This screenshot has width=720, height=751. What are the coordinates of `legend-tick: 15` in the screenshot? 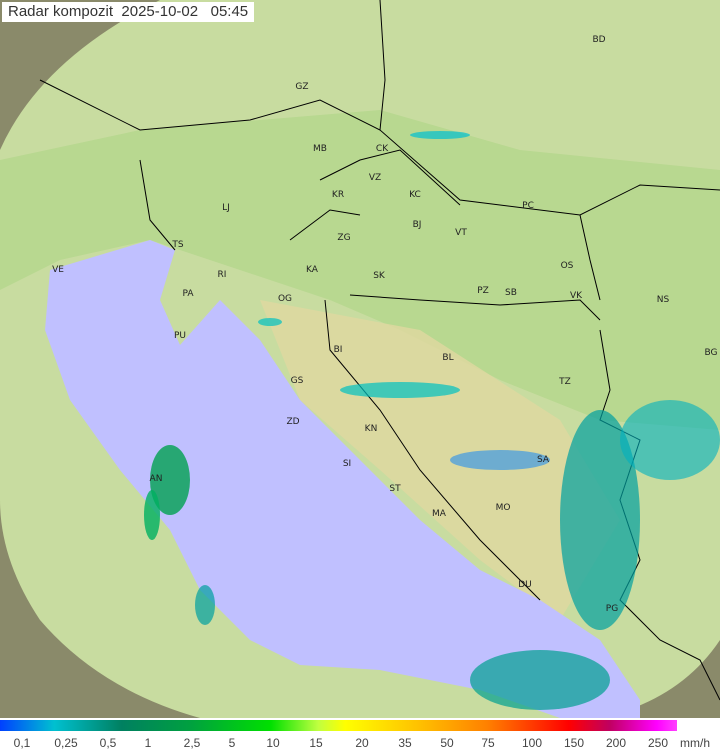 It's located at (316, 743).